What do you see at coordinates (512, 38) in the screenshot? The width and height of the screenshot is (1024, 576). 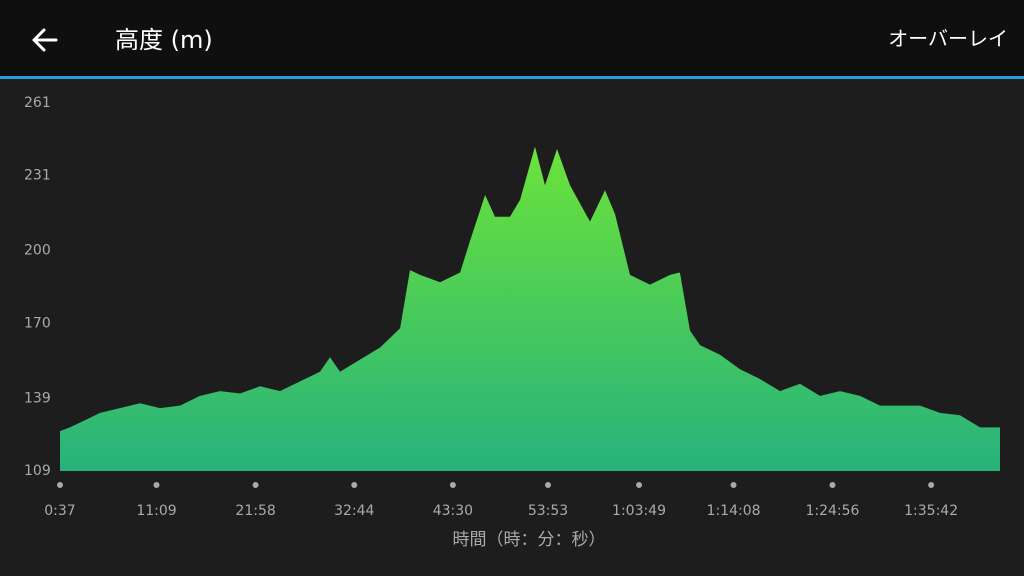 I see `header-bar` at bounding box center [512, 38].